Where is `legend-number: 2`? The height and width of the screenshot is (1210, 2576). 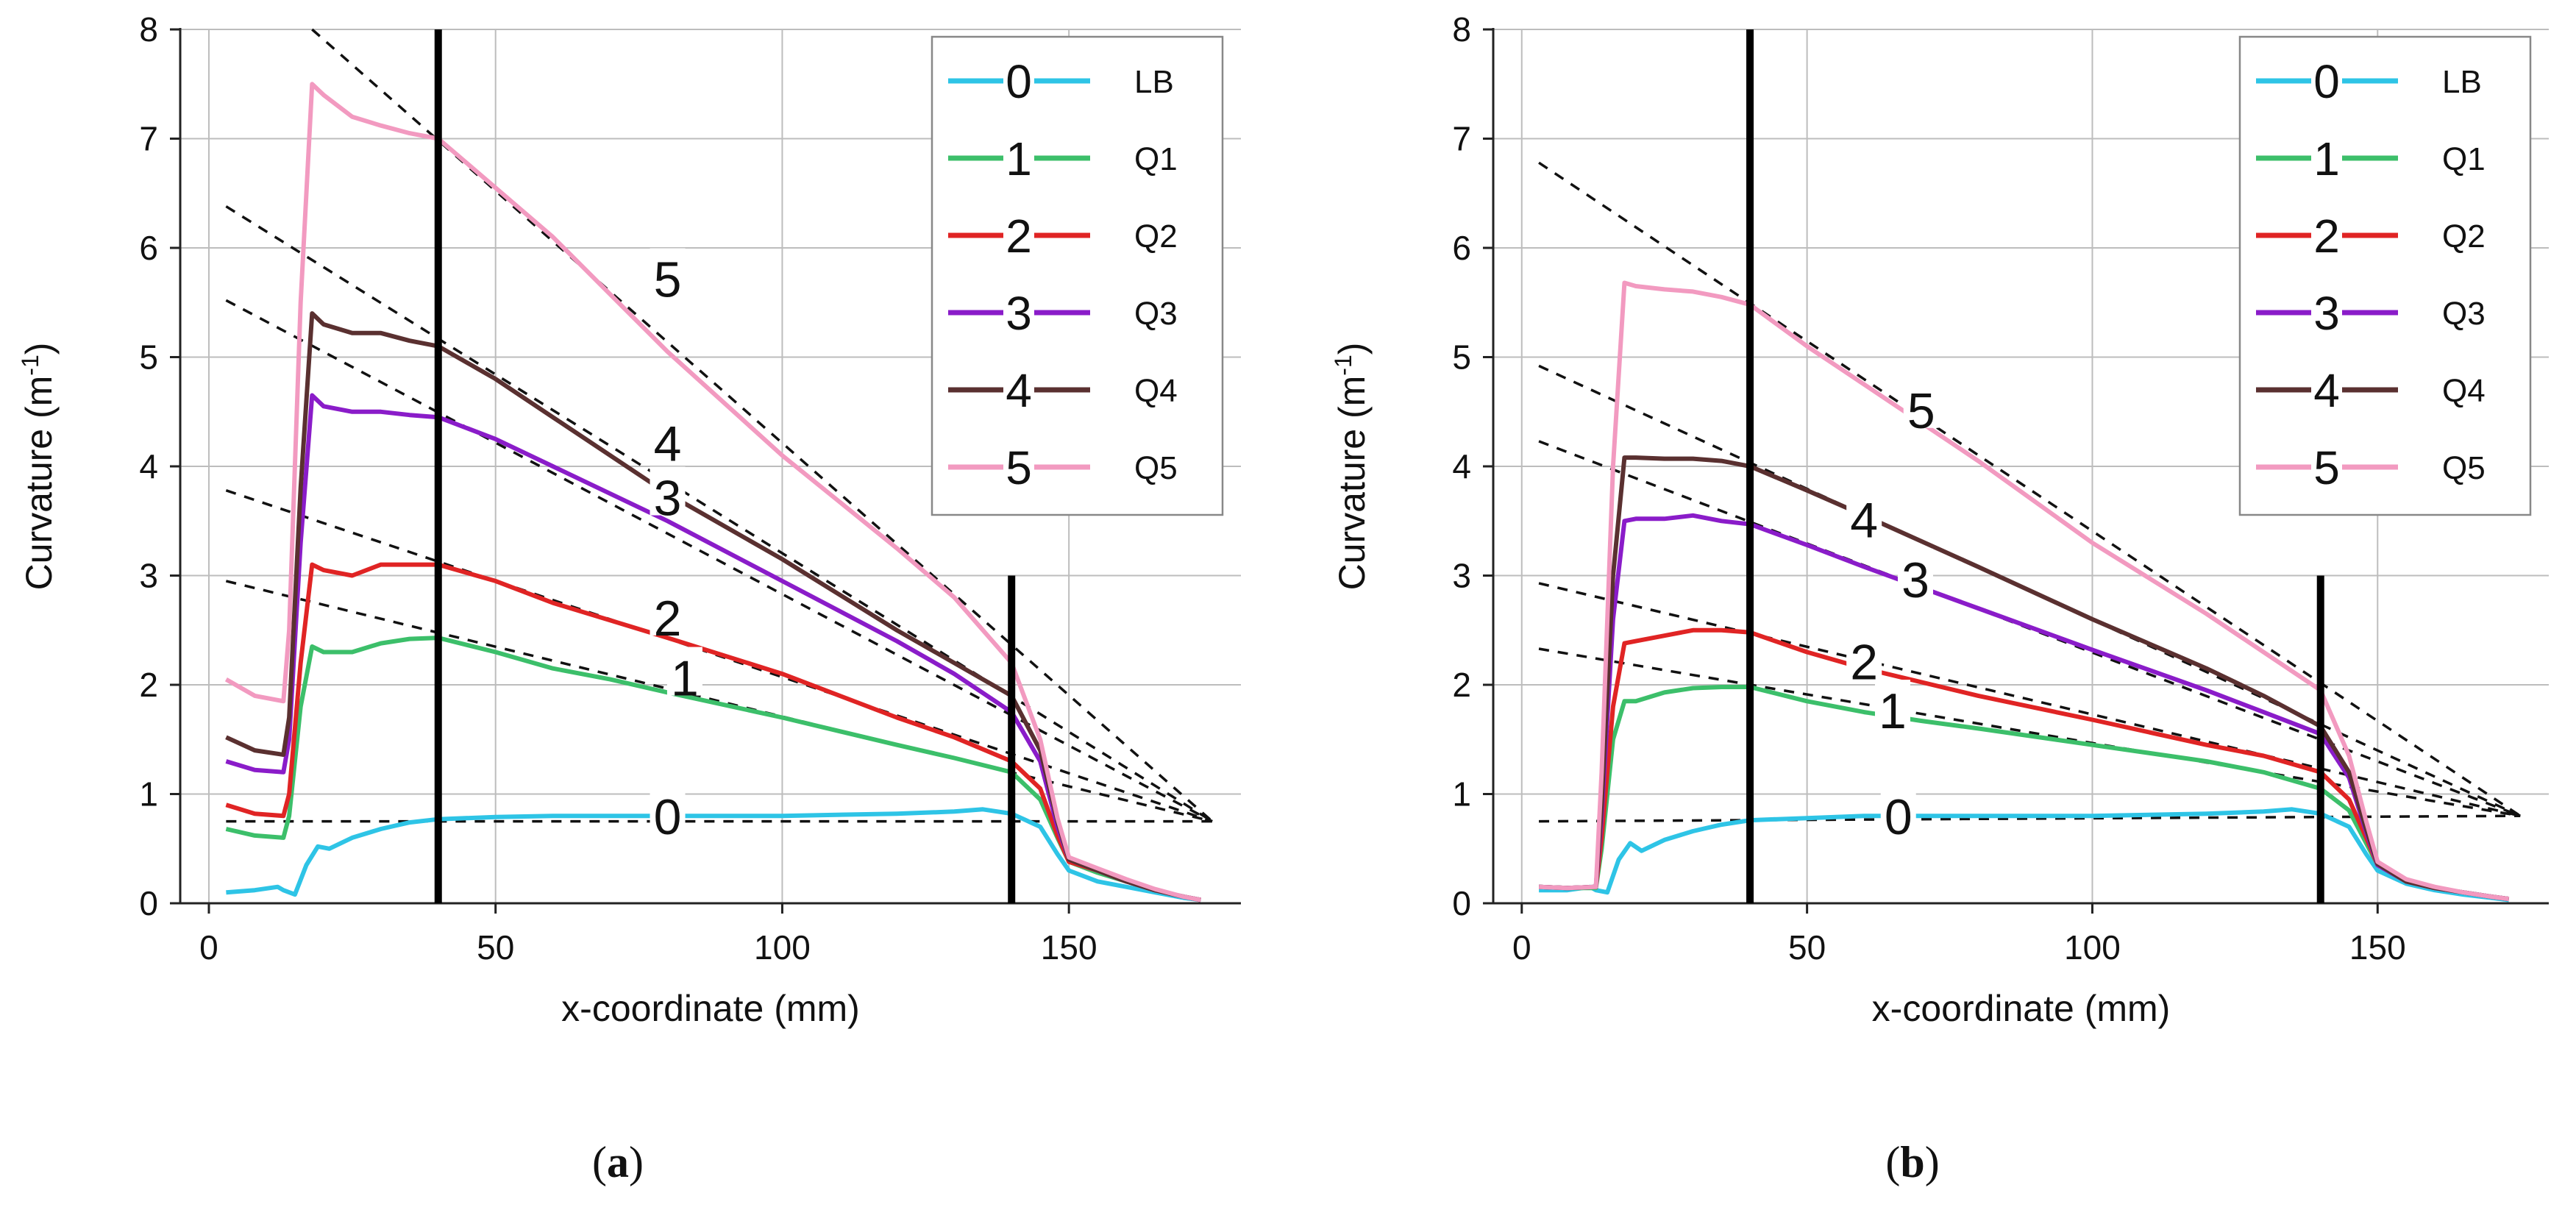 legend-number: 2 is located at coordinates (1019, 236).